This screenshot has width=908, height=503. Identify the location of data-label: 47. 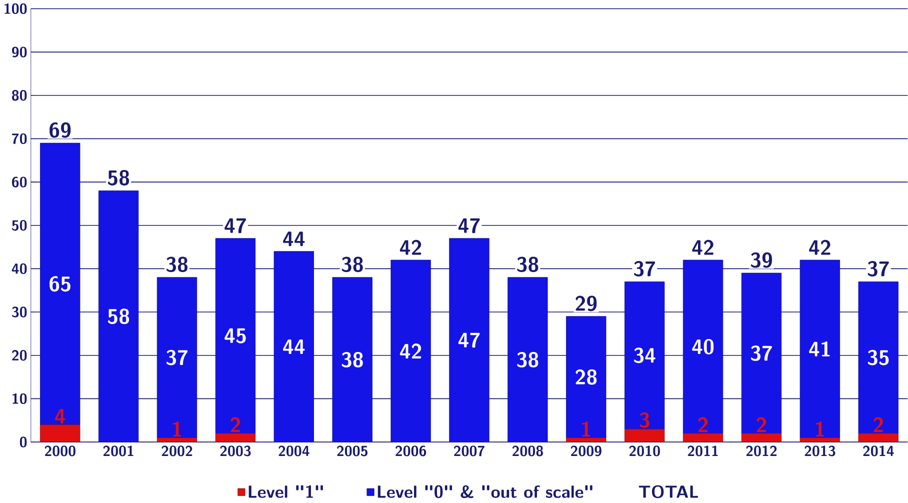
(469, 340).